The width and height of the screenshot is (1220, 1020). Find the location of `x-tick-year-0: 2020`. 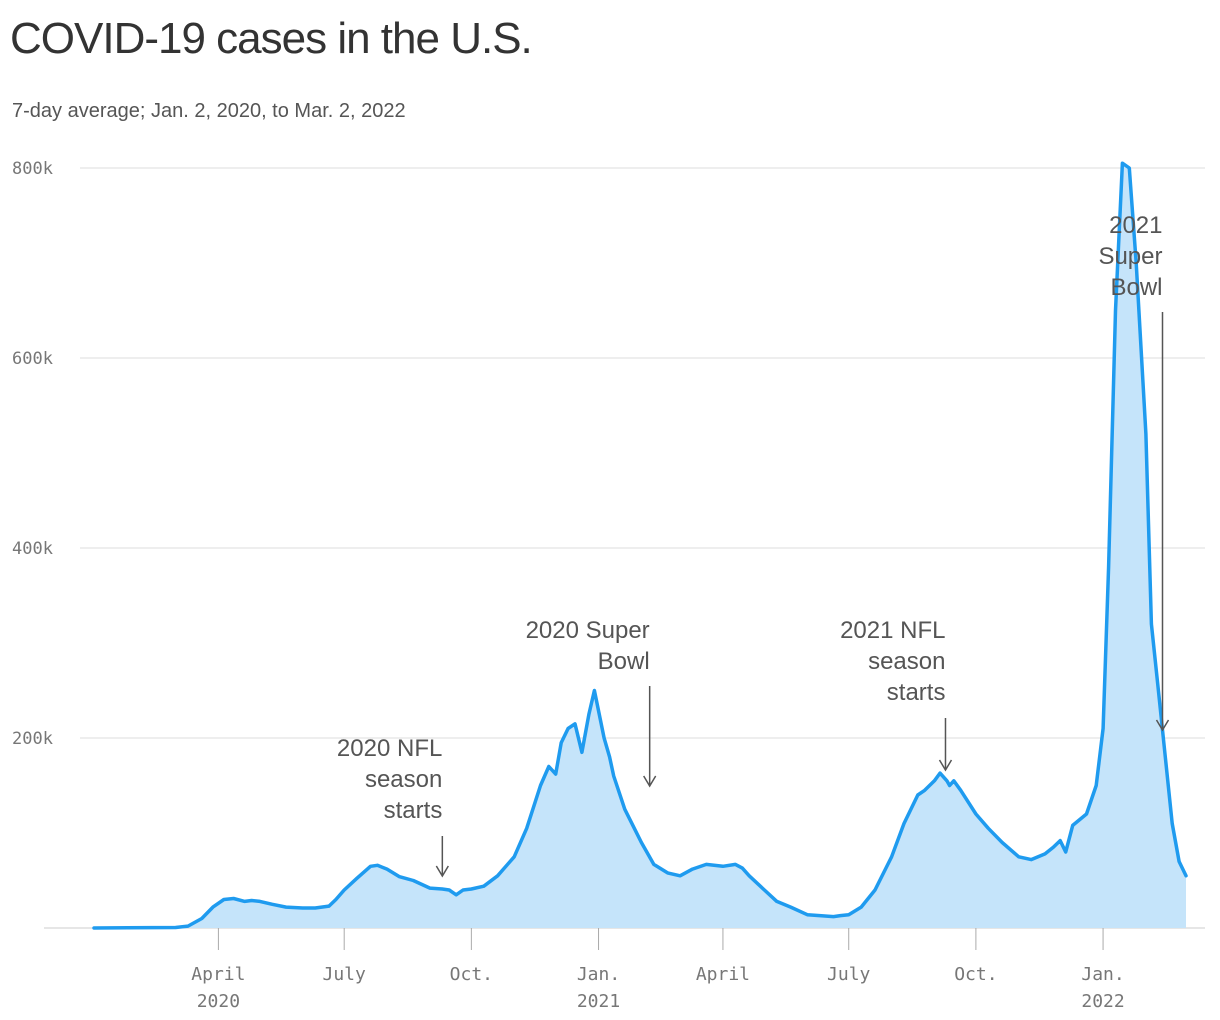

x-tick-year-0: 2020 is located at coordinates (218, 1001).